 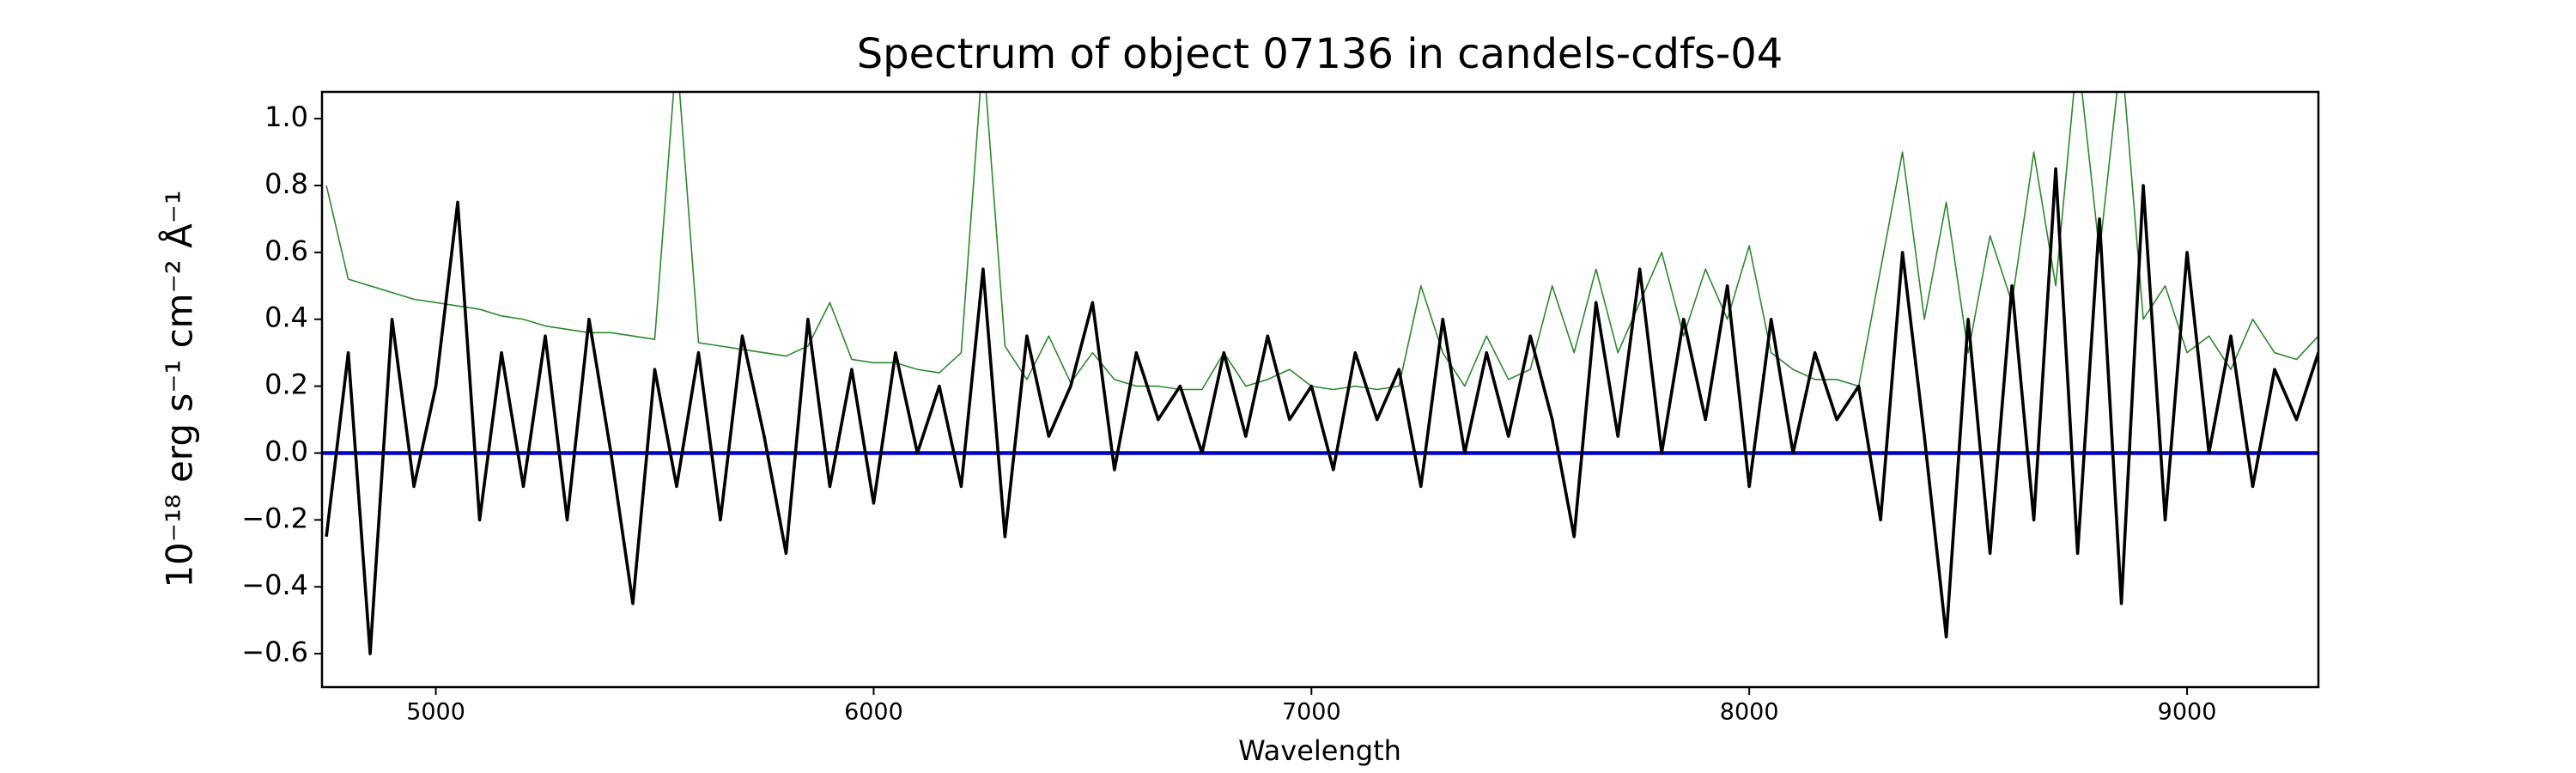 I want to click on x-tick-label: 5000, so click(x=435, y=712).